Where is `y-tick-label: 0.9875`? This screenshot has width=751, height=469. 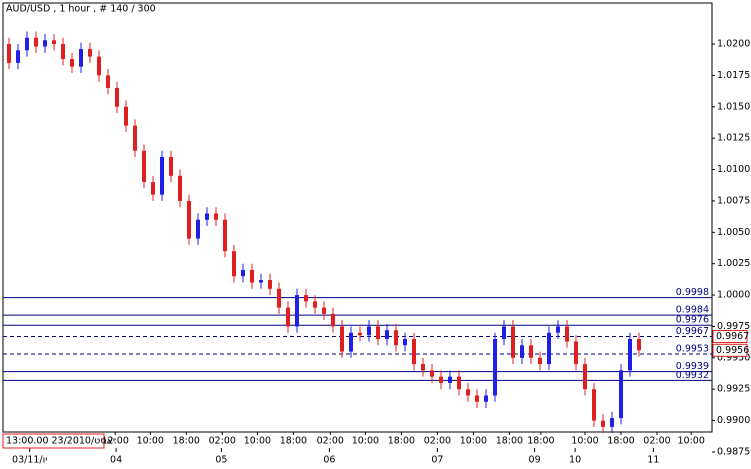 y-tick-label: 0.9875 is located at coordinates (733, 451).